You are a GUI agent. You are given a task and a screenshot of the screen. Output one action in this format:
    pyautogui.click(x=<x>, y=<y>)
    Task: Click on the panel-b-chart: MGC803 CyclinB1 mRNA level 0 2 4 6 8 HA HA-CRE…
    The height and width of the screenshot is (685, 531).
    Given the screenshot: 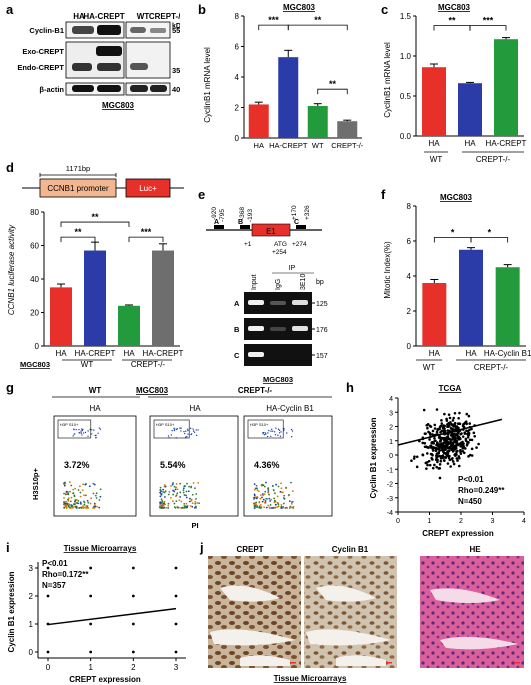 What is the action you would take?
    pyautogui.click(x=283, y=76)
    